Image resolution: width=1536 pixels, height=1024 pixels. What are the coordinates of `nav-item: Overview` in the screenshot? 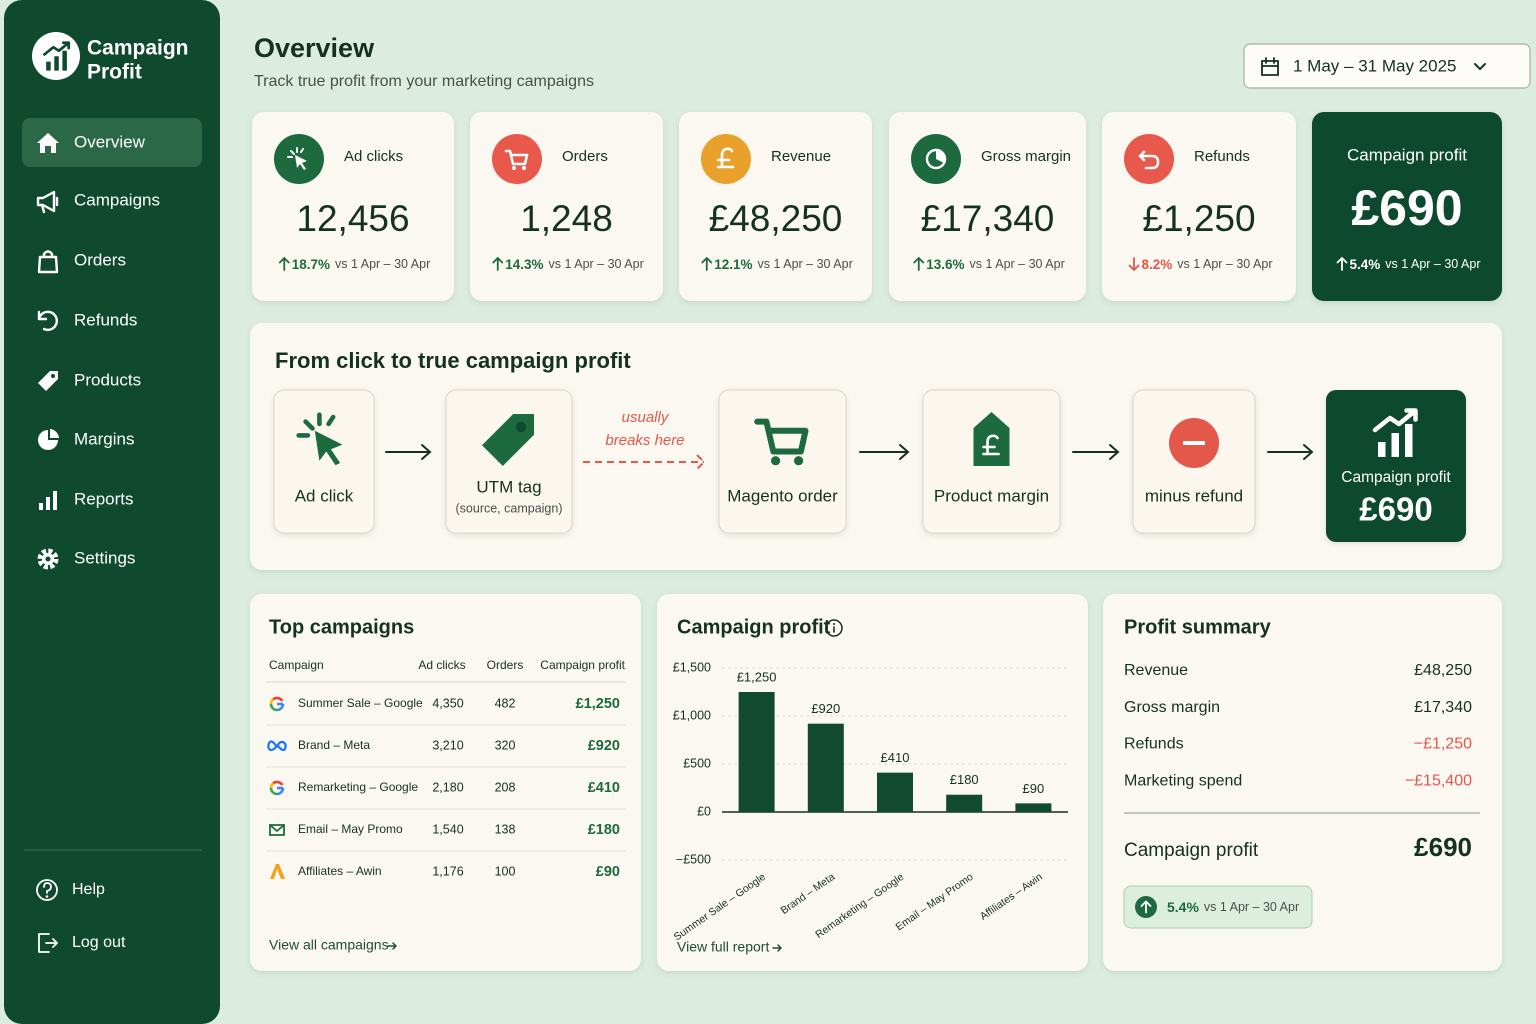 It's located at (110, 141).